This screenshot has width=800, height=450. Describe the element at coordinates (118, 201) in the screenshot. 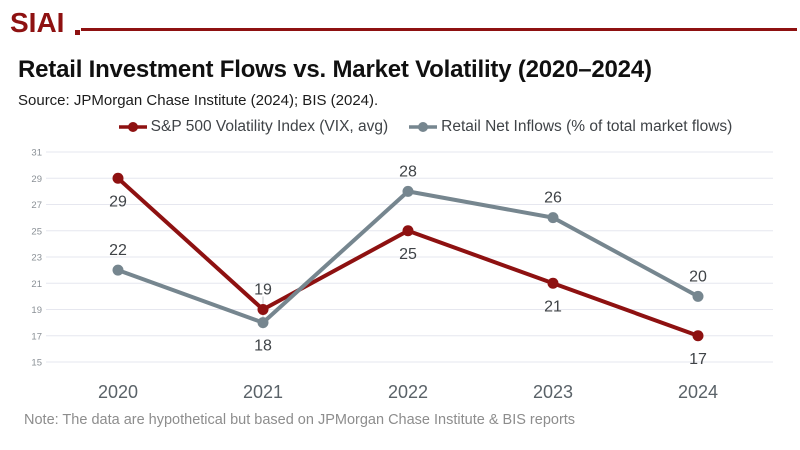

I see `data-point-label: 29` at that location.